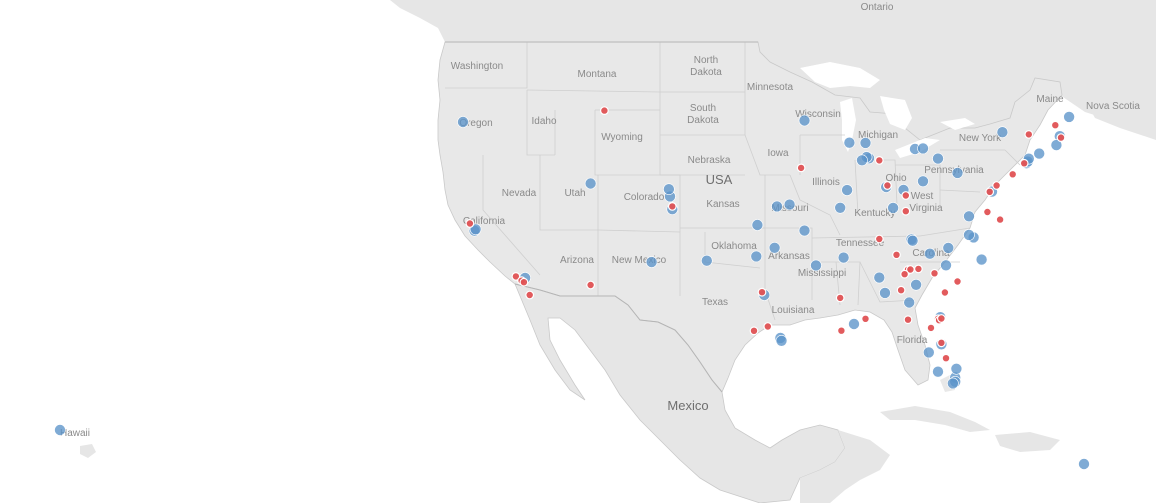  Describe the element at coordinates (778, 153) in the screenshot. I see `label-iowa: Iowa` at that location.